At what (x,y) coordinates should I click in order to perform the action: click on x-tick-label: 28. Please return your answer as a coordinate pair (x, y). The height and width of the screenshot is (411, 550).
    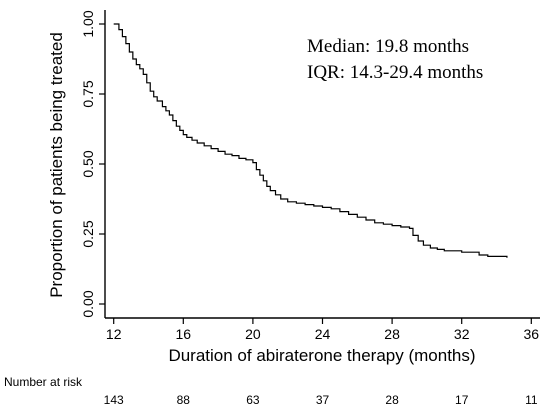
    Looking at the image, I should click on (392, 334).